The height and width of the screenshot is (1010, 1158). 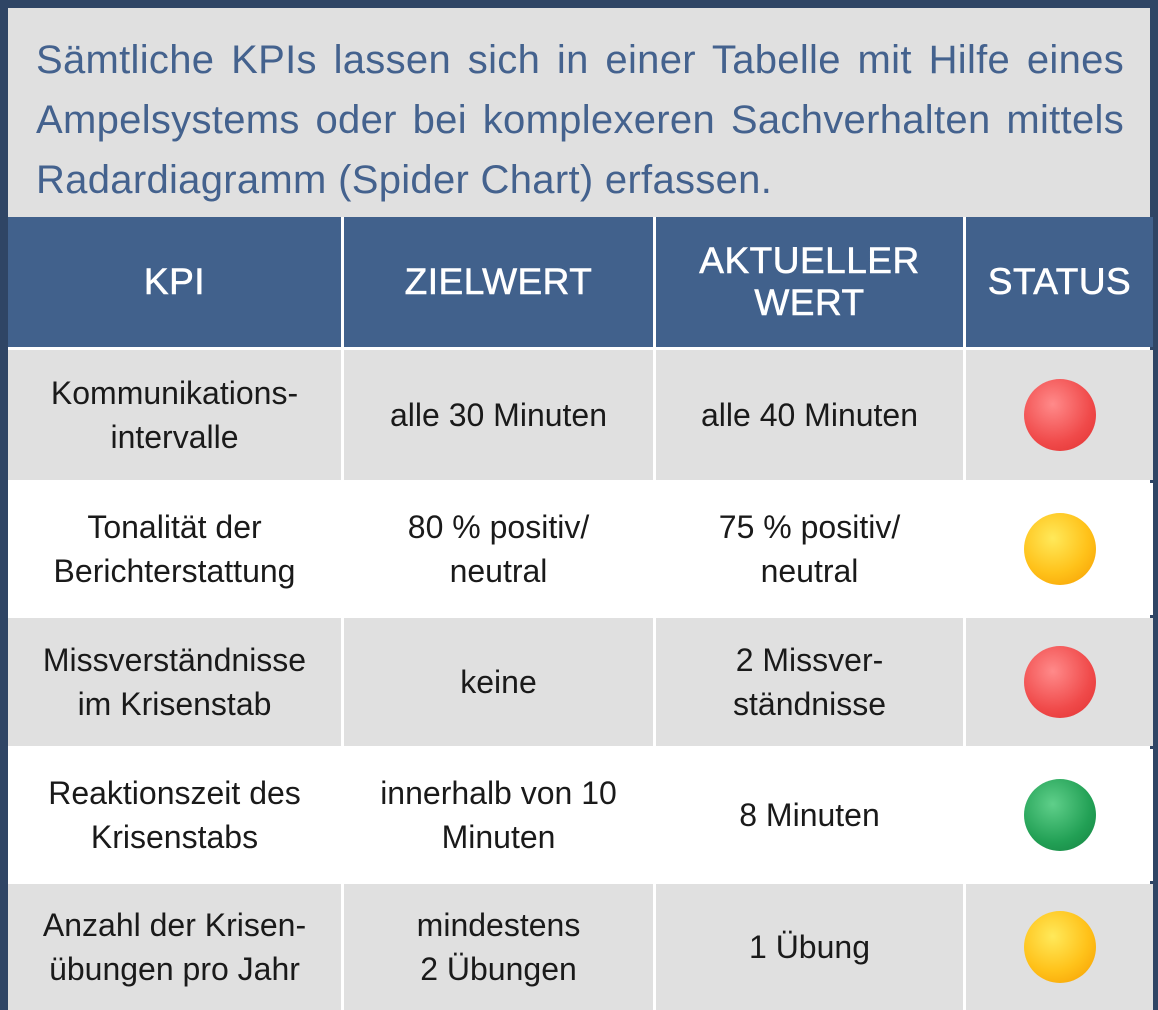 I want to click on kpi-cell: Kommunikations- intervalle, so click(x=174, y=415).